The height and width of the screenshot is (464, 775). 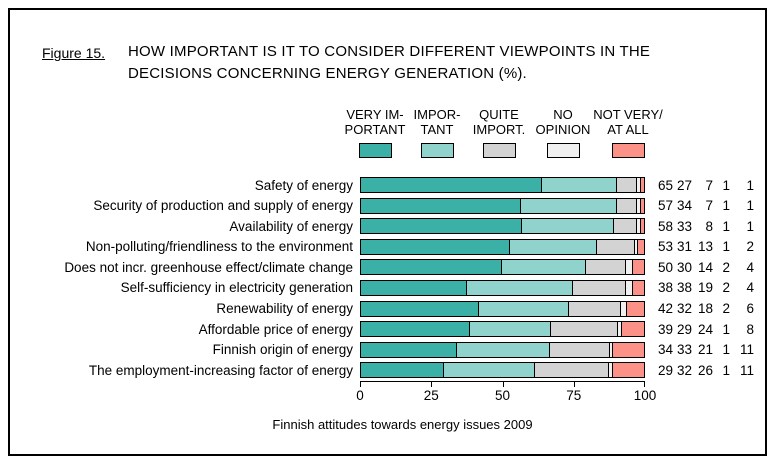 I want to click on legend-item: IMPOR- TANT, so click(x=437, y=132).